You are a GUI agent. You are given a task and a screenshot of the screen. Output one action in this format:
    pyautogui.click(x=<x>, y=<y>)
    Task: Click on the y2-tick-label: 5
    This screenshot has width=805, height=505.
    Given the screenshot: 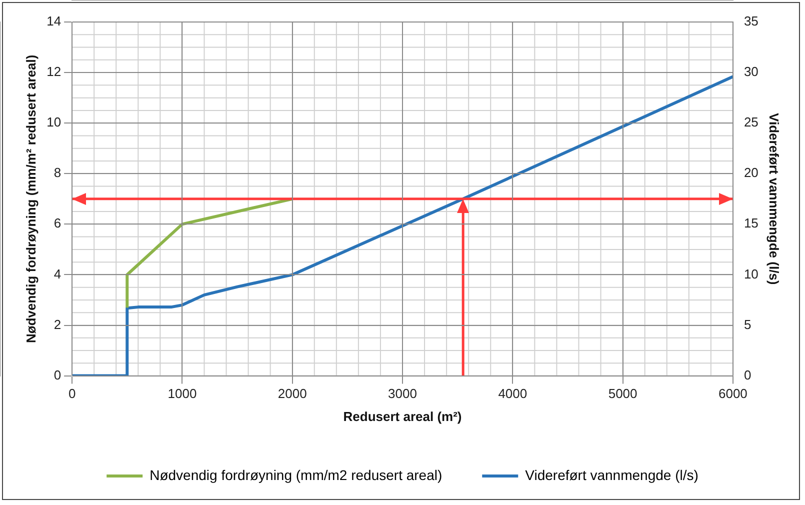 What is the action you would take?
    pyautogui.click(x=748, y=324)
    